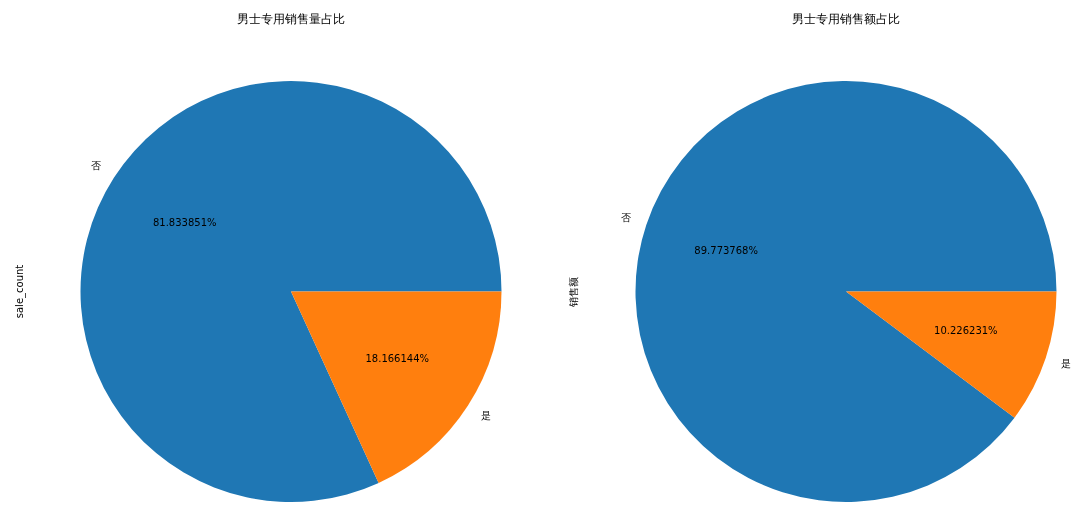 Image resolution: width=1092 pixels, height=518 pixels. What do you see at coordinates (846, 19) in the screenshot?
I see `chart-title: 男士专用销售额占比` at bounding box center [846, 19].